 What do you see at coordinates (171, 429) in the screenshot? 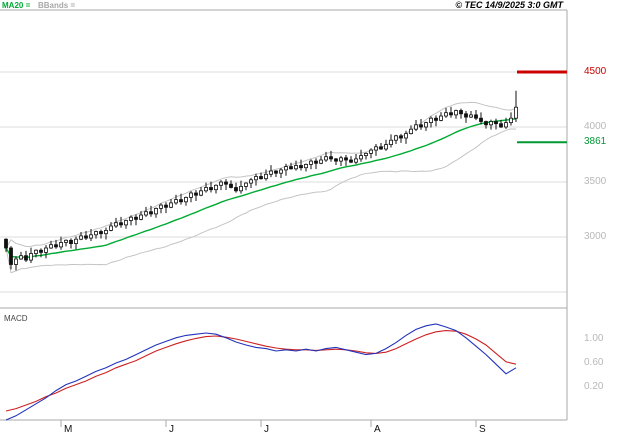
I see `month-label-jun: J` at bounding box center [171, 429].